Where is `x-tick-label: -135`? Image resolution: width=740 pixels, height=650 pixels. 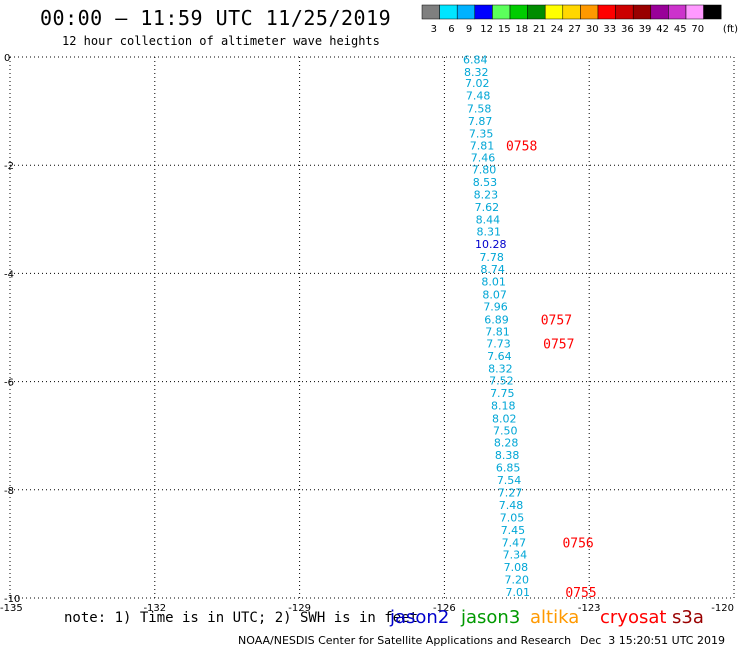
x-tick-label: -135 is located at coordinates (11, 608).